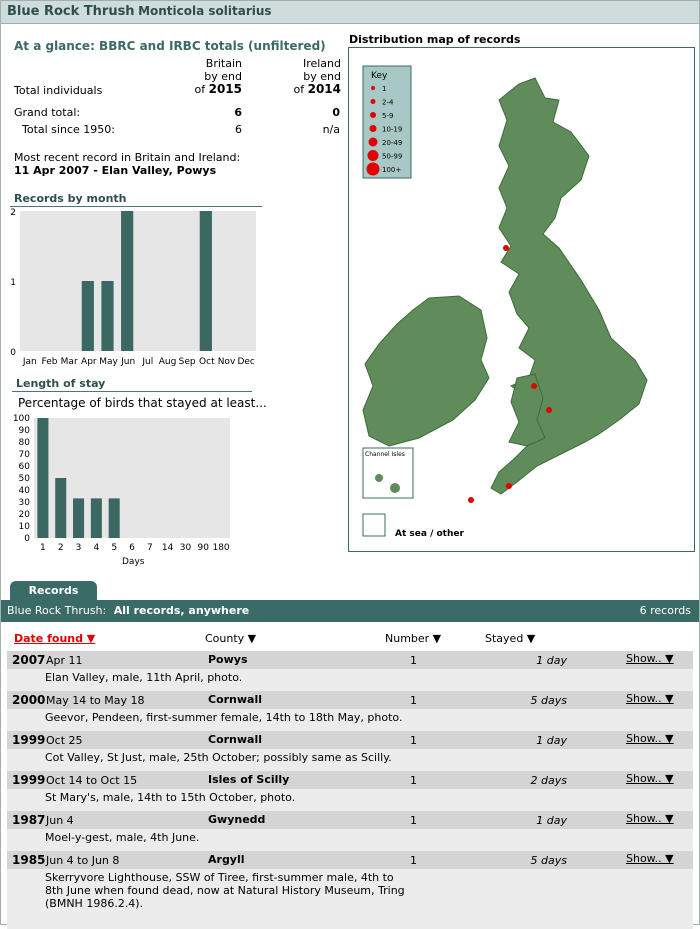  What do you see at coordinates (168, 548) in the screenshot?
I see `stay-xtick: 14` at bounding box center [168, 548].